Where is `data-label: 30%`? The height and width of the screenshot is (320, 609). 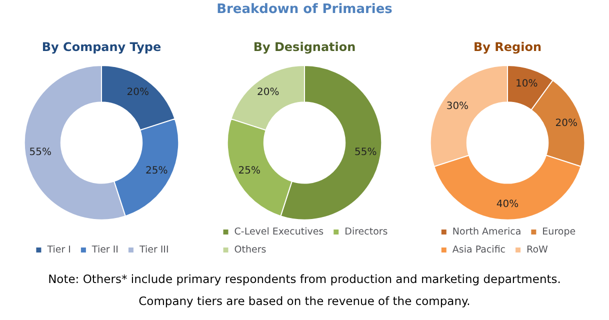
data-label: 30% is located at coordinates (457, 106).